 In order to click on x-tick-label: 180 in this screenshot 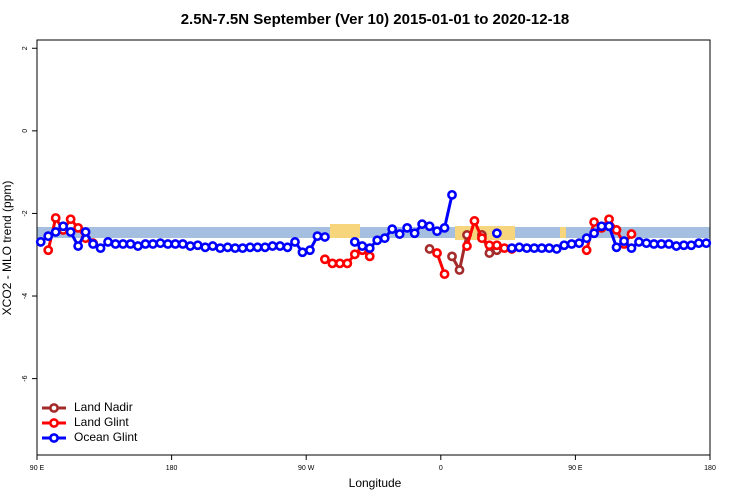, I will do `click(172, 468)`.